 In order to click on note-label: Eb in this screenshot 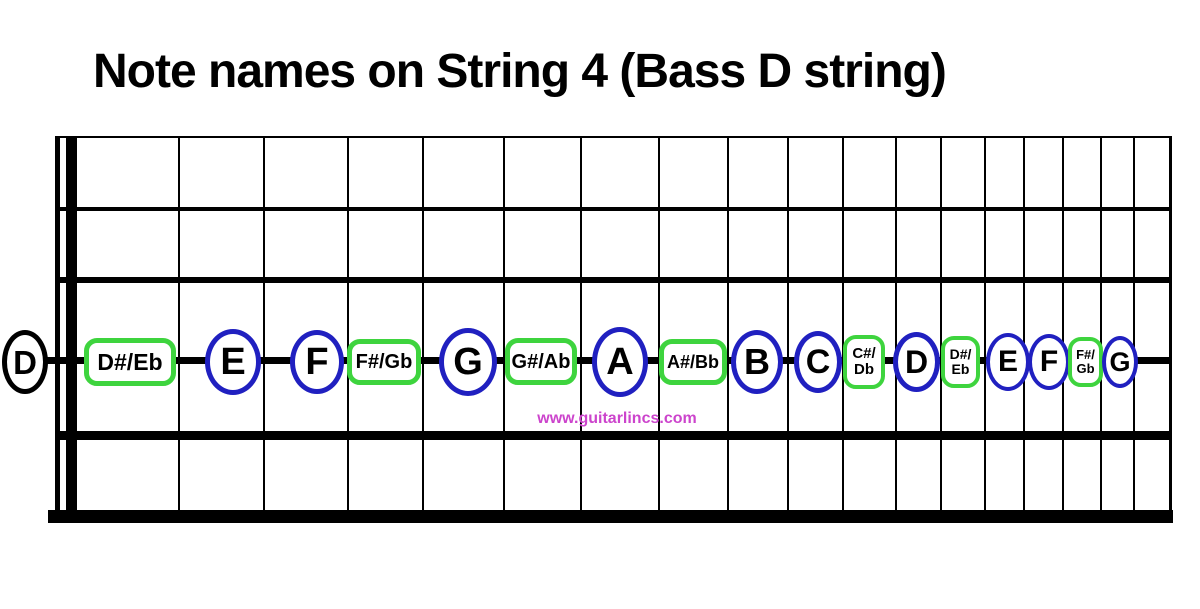, I will do `click(960, 369)`.